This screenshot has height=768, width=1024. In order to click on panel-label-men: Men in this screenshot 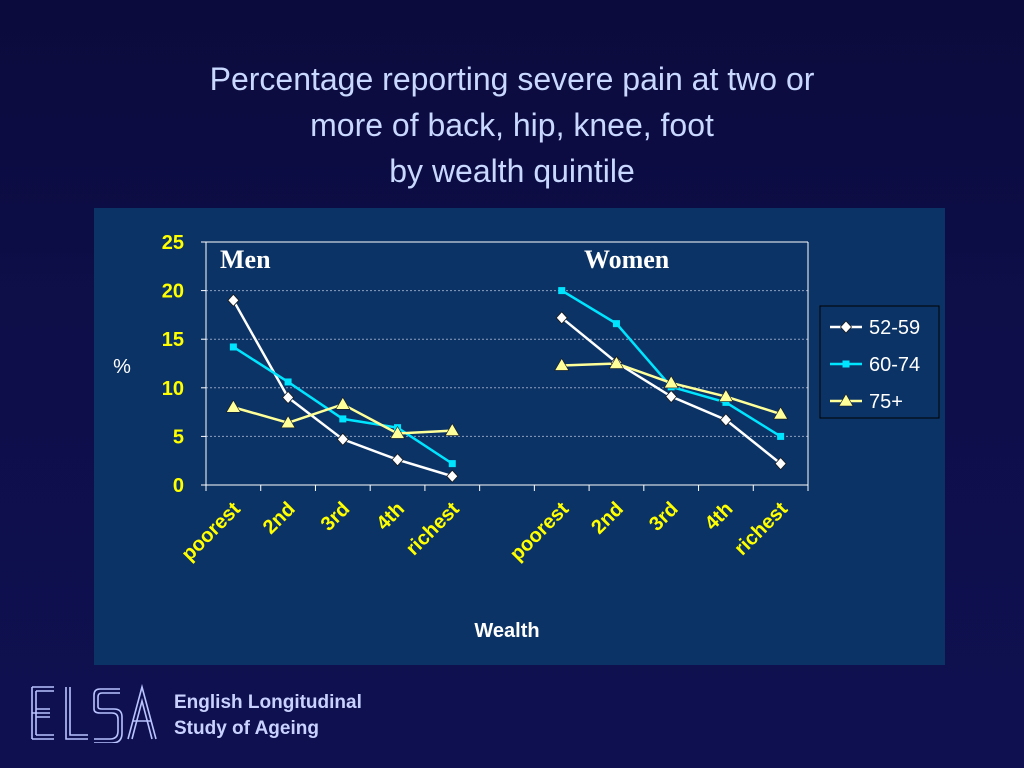, I will do `click(245, 259)`.